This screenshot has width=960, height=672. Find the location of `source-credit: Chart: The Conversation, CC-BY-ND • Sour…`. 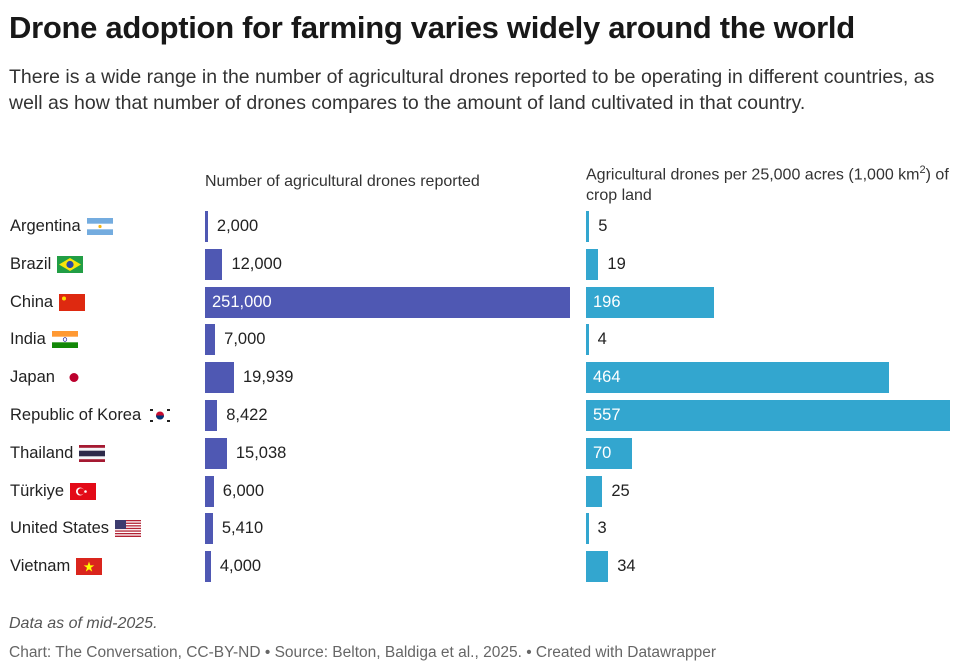

source-credit: Chart: The Conversation, CC-BY-ND • Sour… is located at coordinates (362, 652).